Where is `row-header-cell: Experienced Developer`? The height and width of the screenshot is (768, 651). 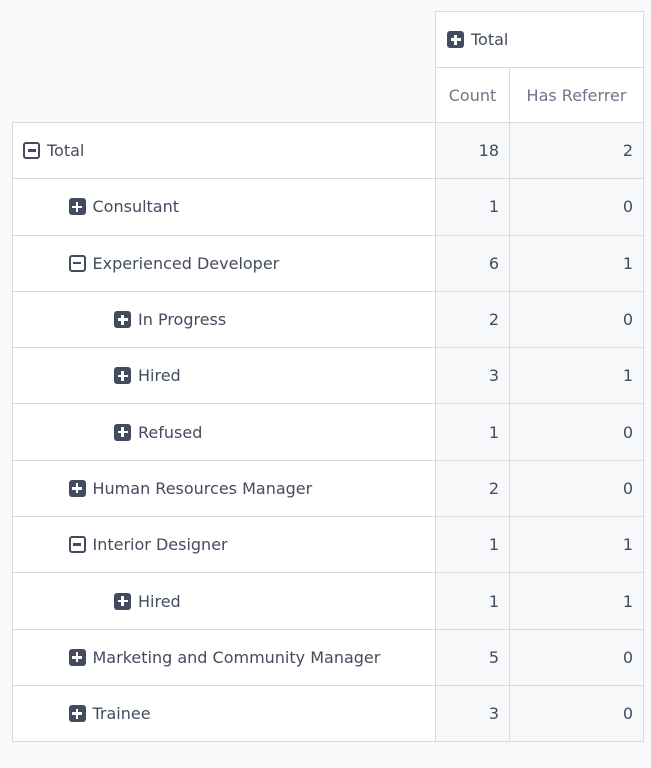
row-header-cell: Experienced Developer is located at coordinates (224, 263).